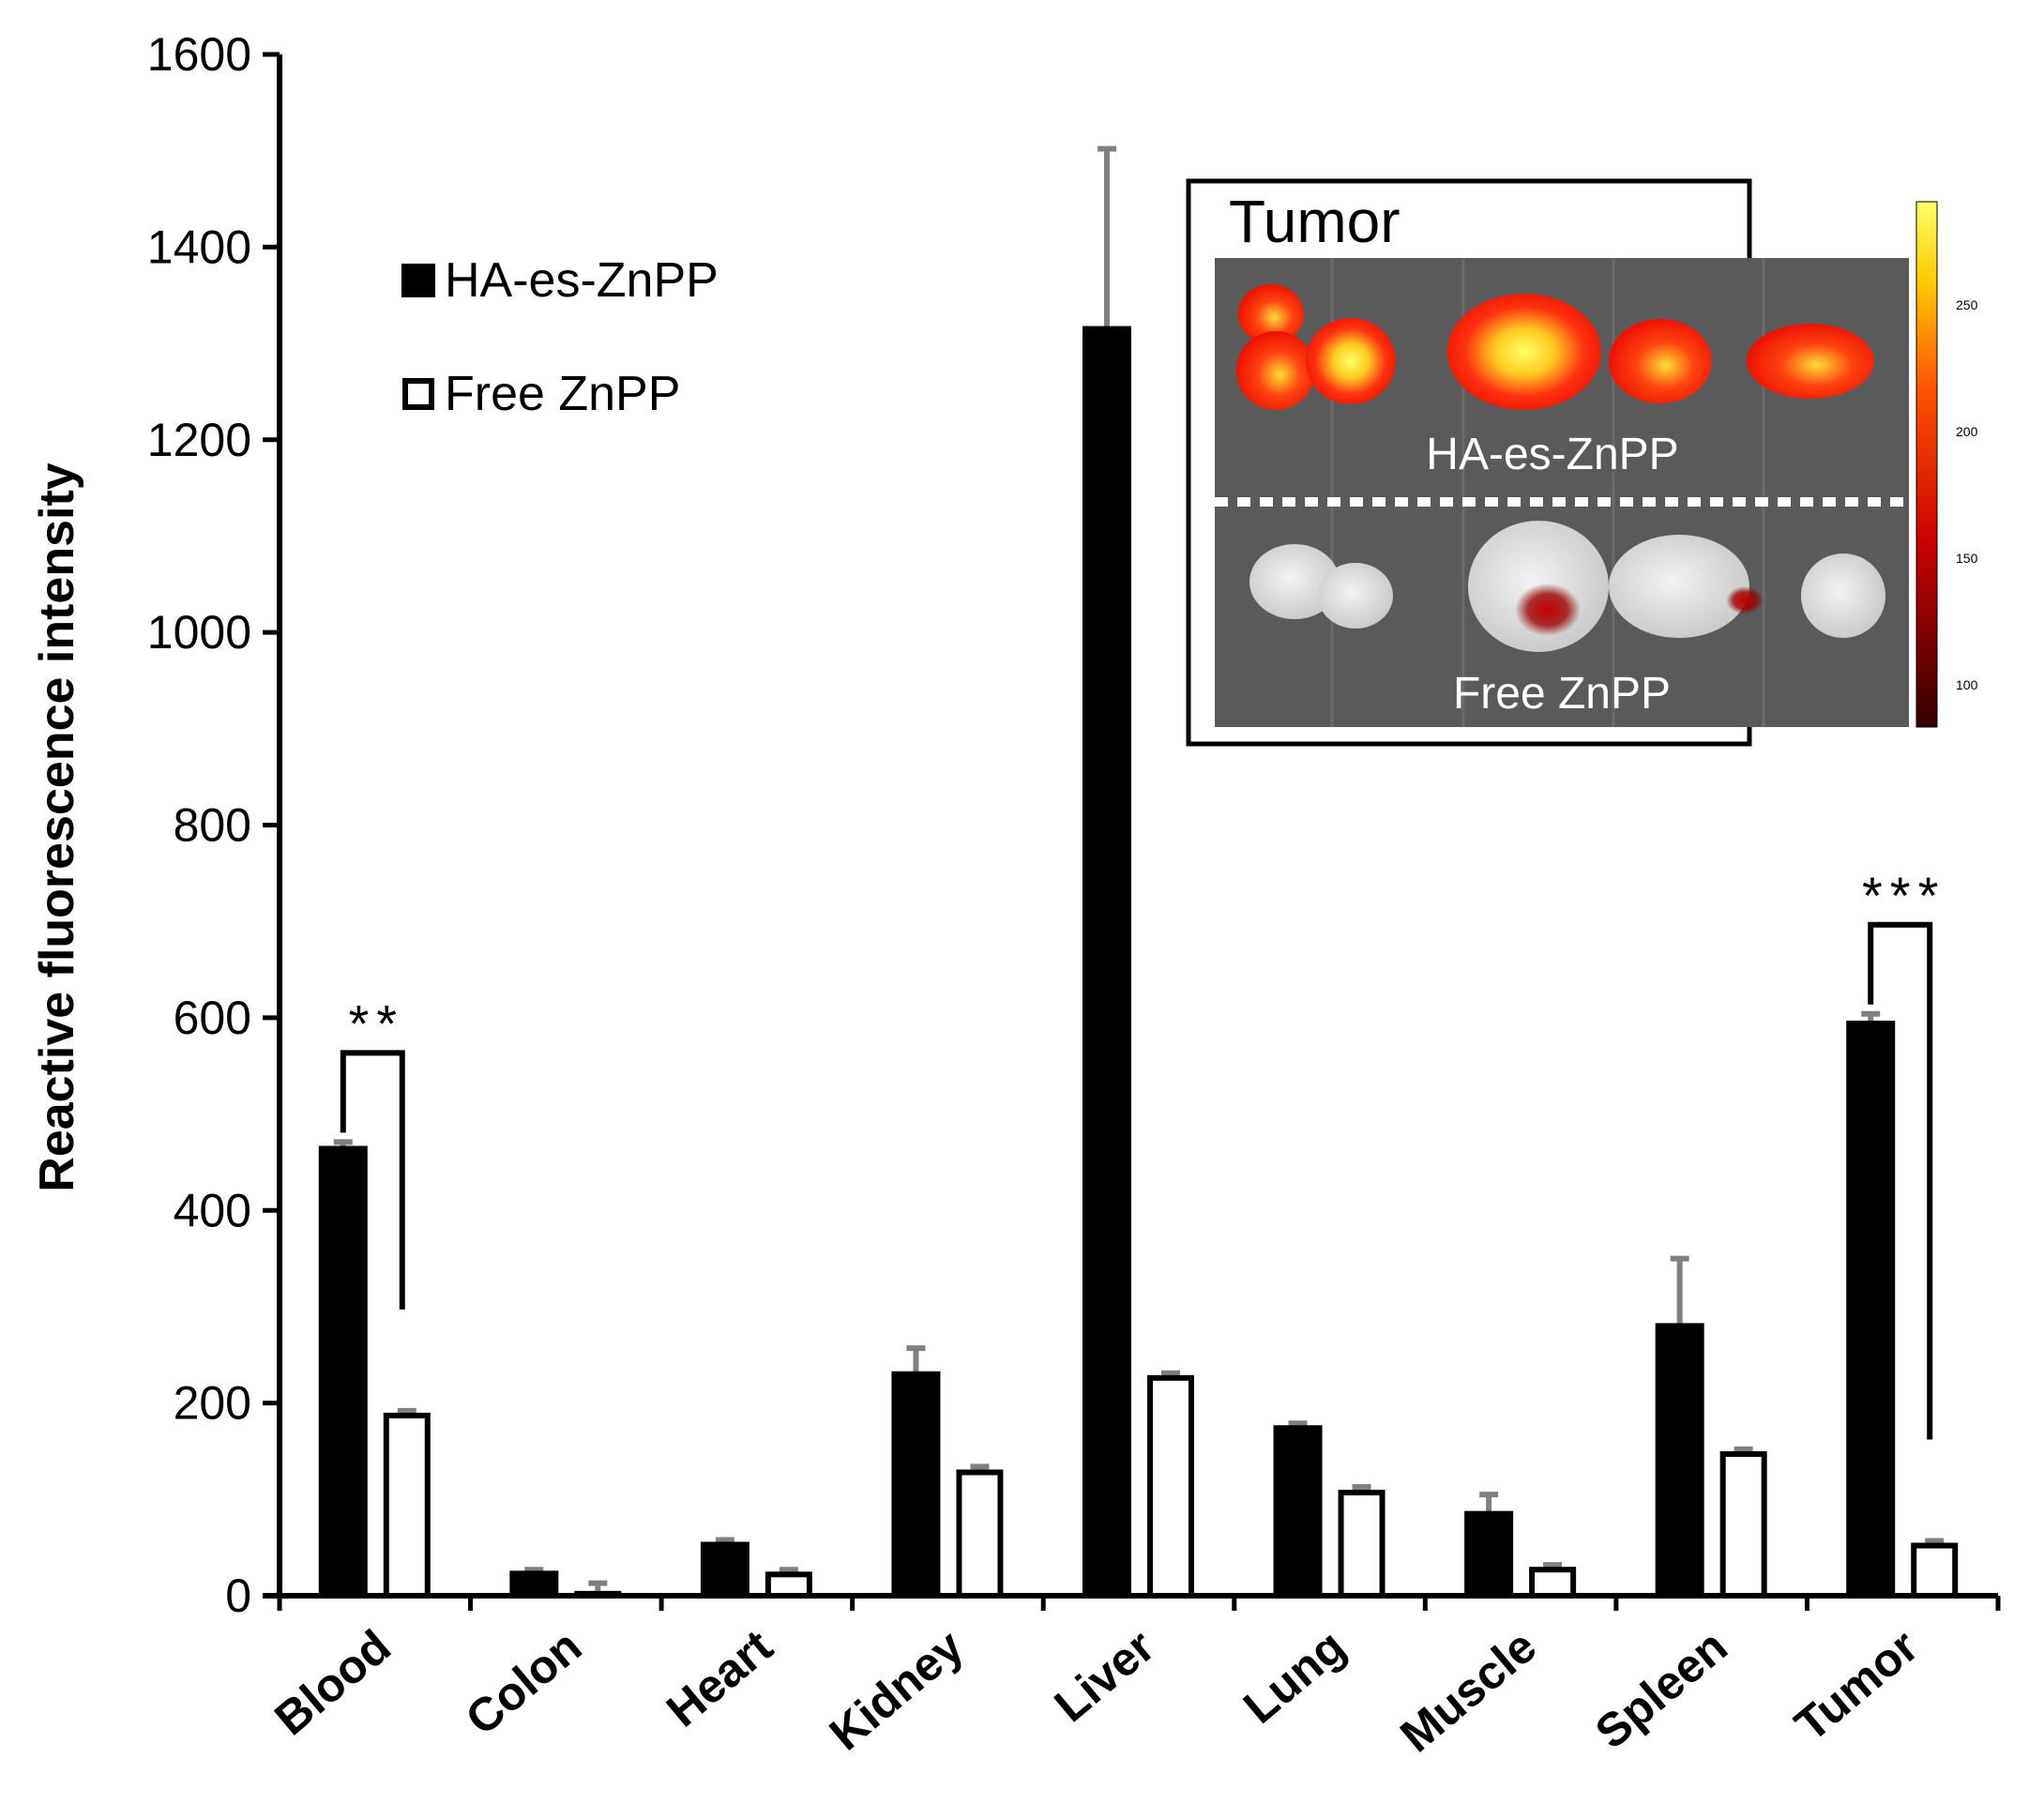  I want to click on scale-tick-200: 200, so click(1967, 431).